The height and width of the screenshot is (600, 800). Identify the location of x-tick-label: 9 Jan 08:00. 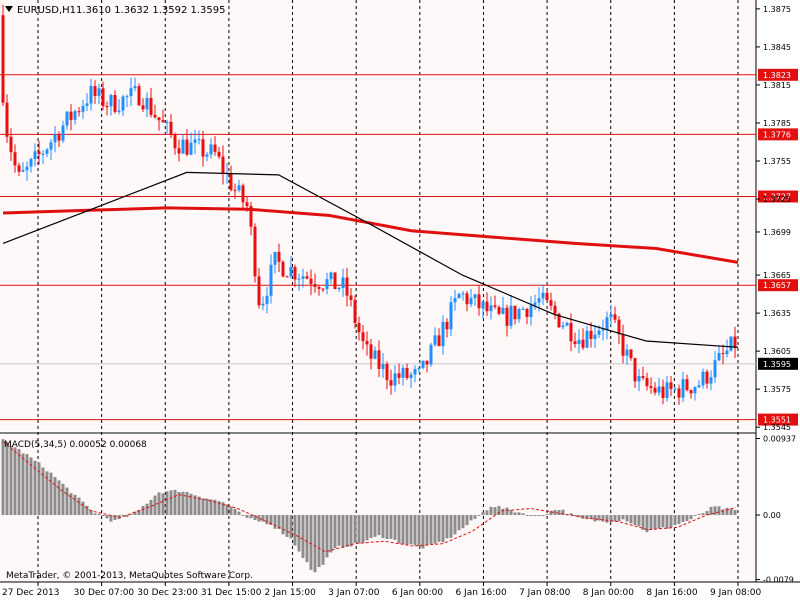
(736, 593).